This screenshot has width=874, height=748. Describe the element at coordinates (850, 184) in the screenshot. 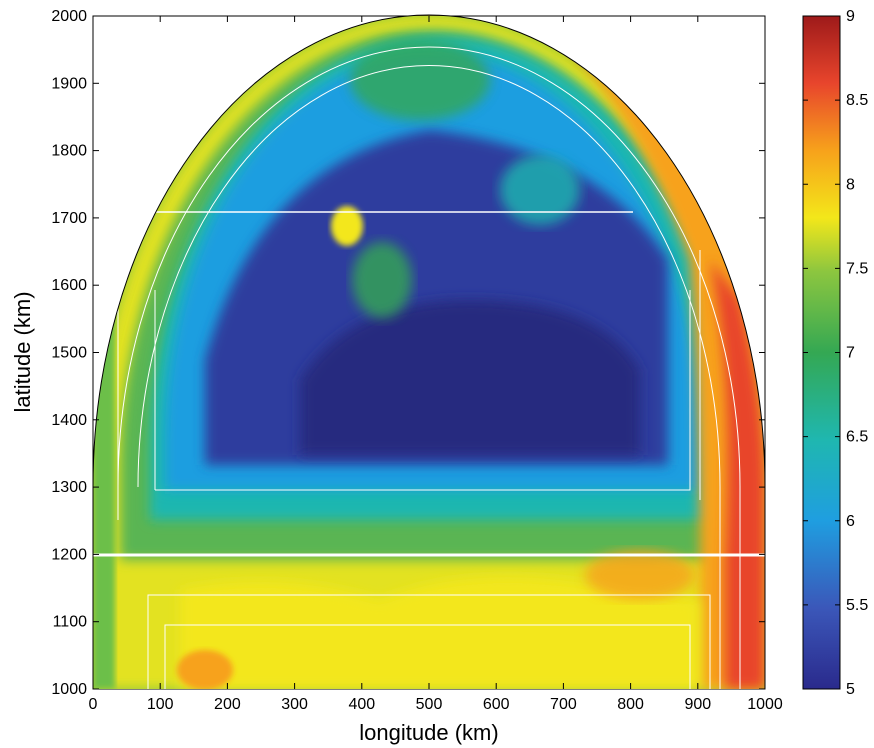

I see `colorbar-tick-label: 8` at that location.